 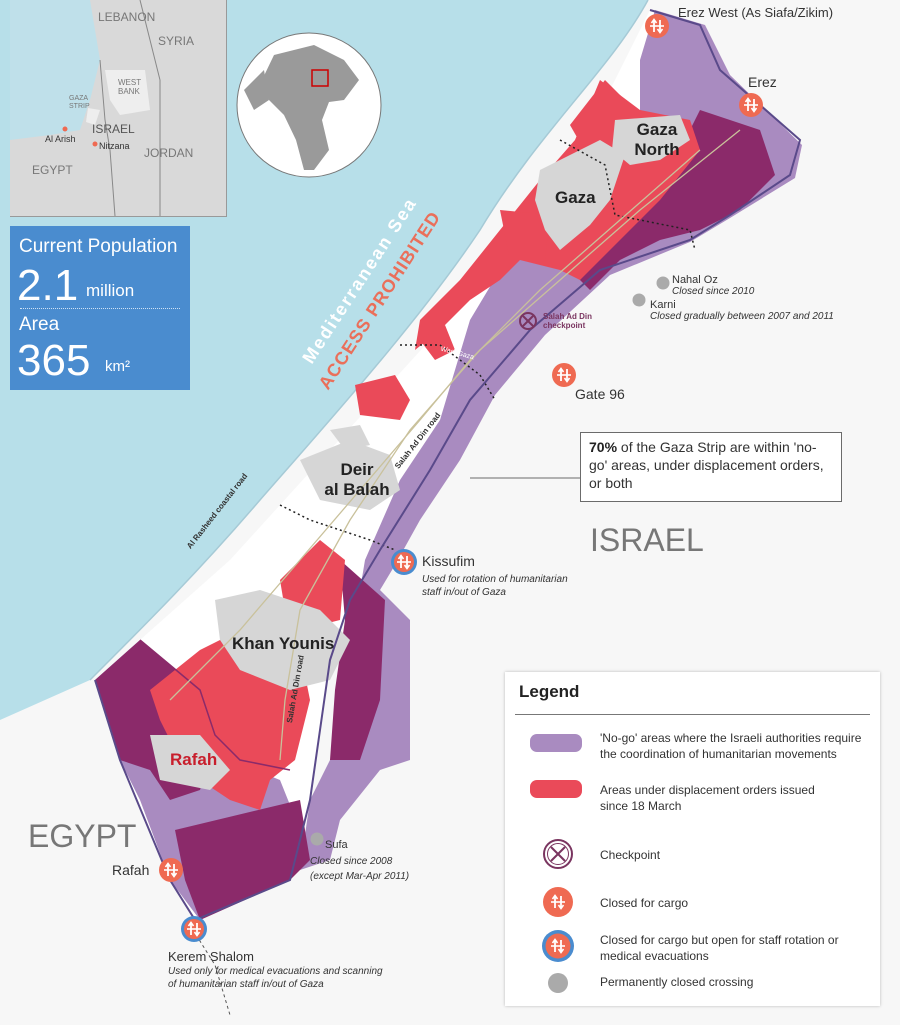 What do you see at coordinates (448, 561) in the screenshot?
I see `crossing-kissufim-label: Kissufim` at bounding box center [448, 561].